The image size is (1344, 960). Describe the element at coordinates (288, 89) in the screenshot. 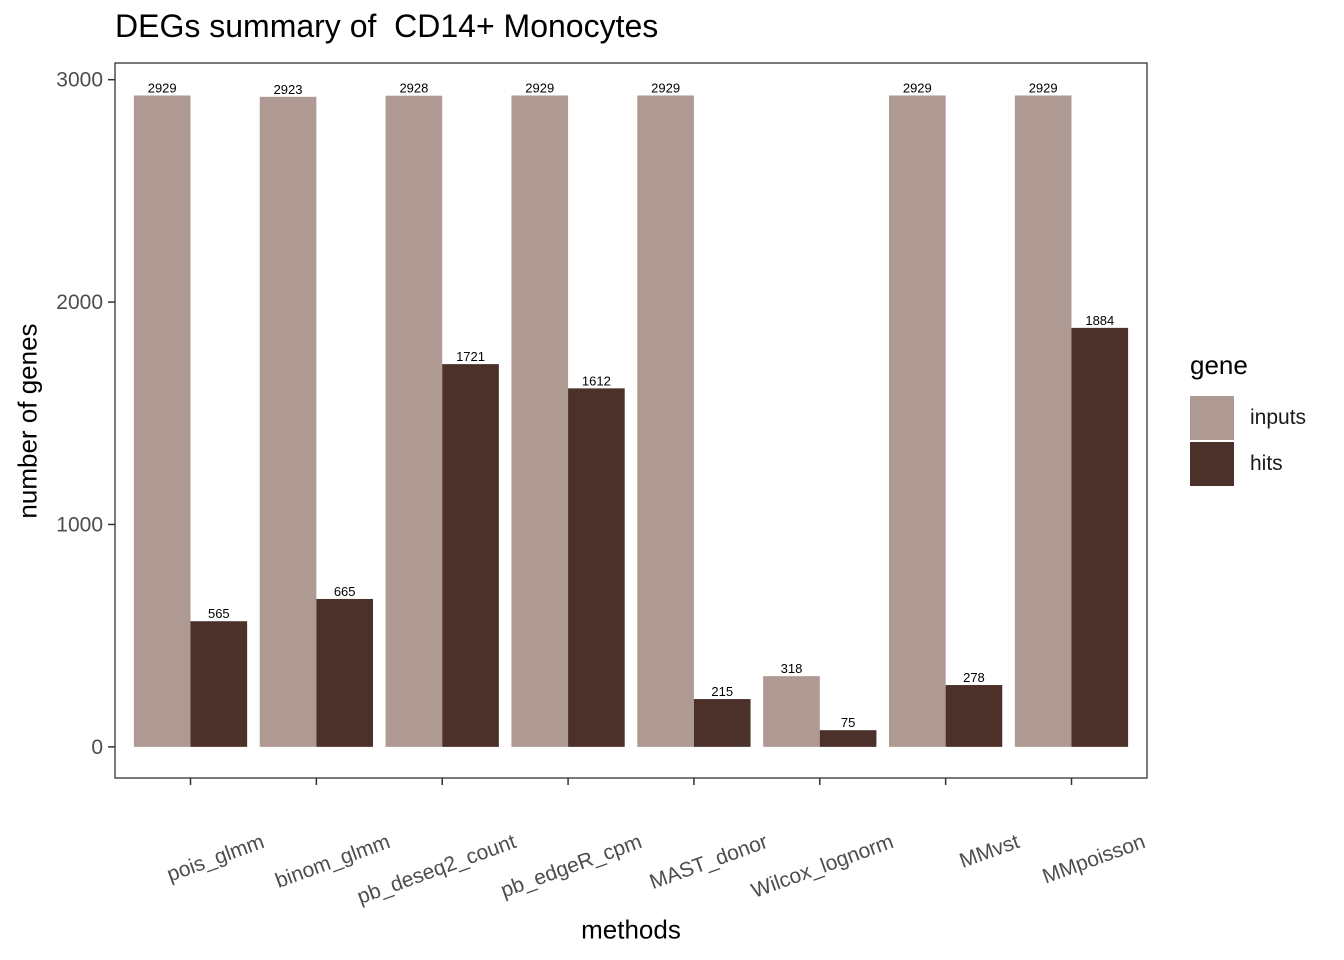

I see `data-label-inputs-binom_glmm: 2923` at that location.